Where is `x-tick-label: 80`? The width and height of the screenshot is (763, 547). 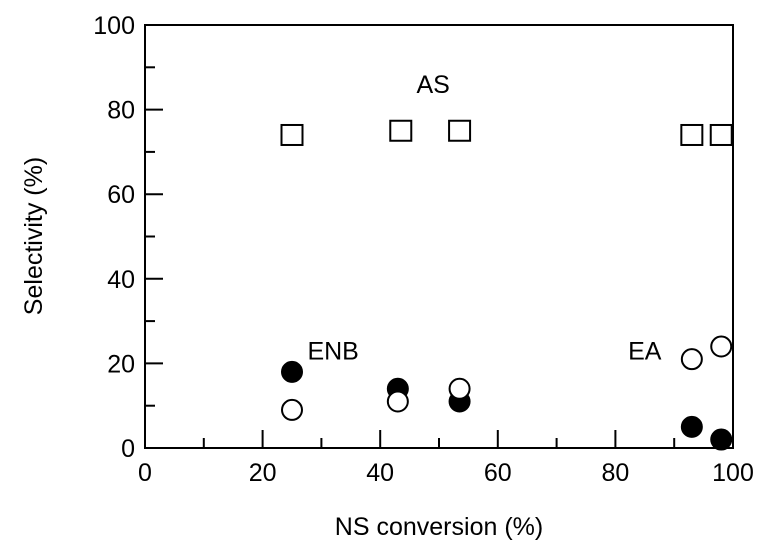
x-tick-label: 80 is located at coordinates (615, 473).